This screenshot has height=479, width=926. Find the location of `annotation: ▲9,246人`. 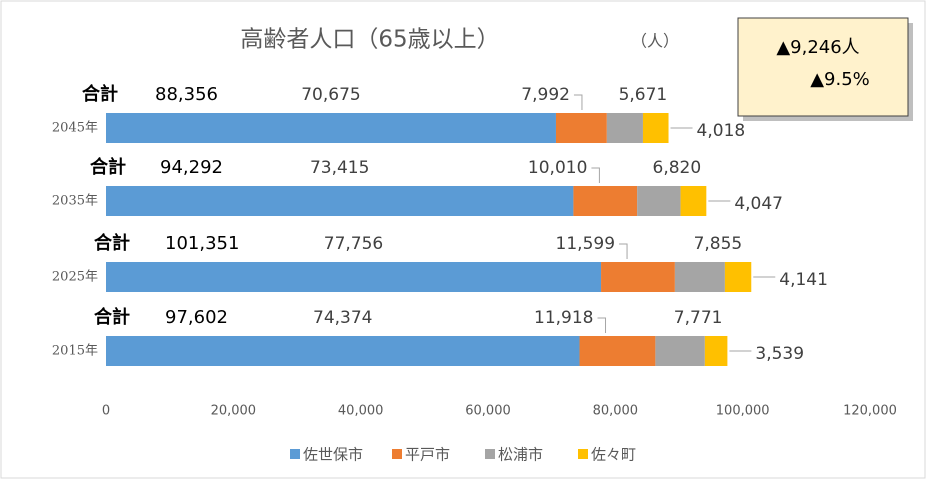

annotation: ▲9,246人 is located at coordinates (817, 47).